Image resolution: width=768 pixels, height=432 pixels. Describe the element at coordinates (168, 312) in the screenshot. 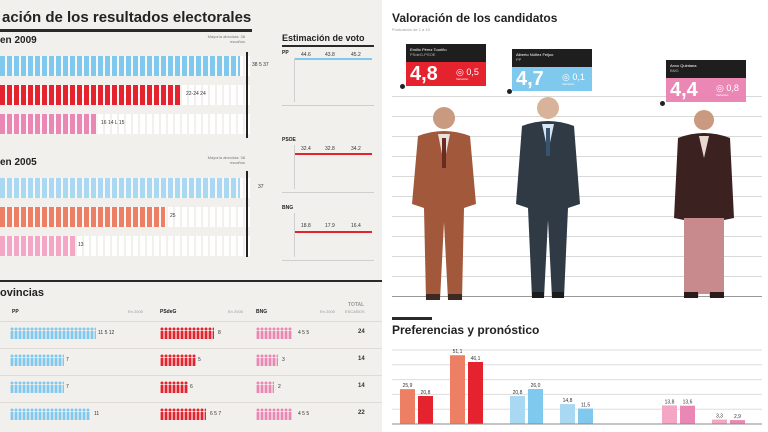

I see `column-title-psoe: PSdeG` at that location.